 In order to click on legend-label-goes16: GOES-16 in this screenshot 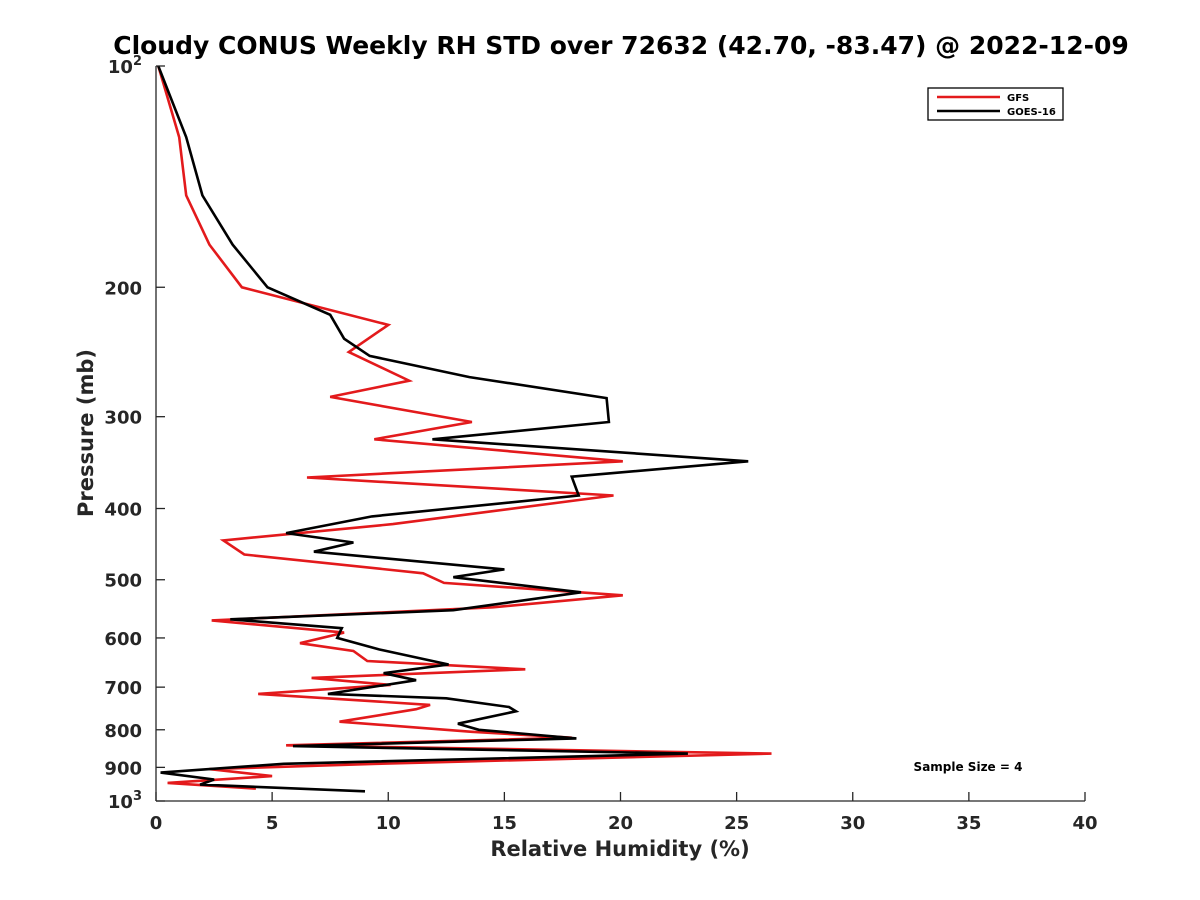, I will do `click(1031, 112)`.